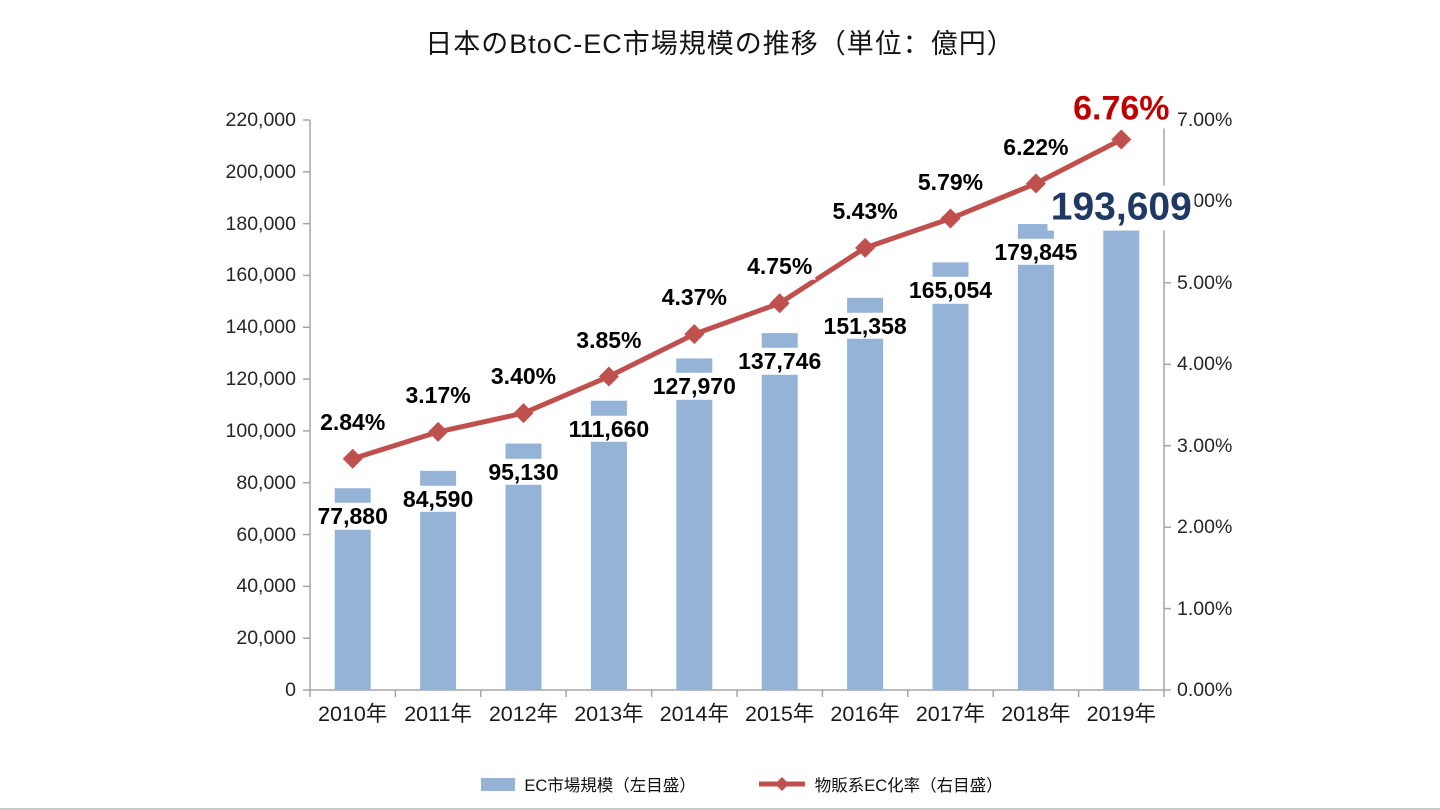  I want to click on legend-item-bar-series: EC市場規模（左目盛）, so click(588, 784).